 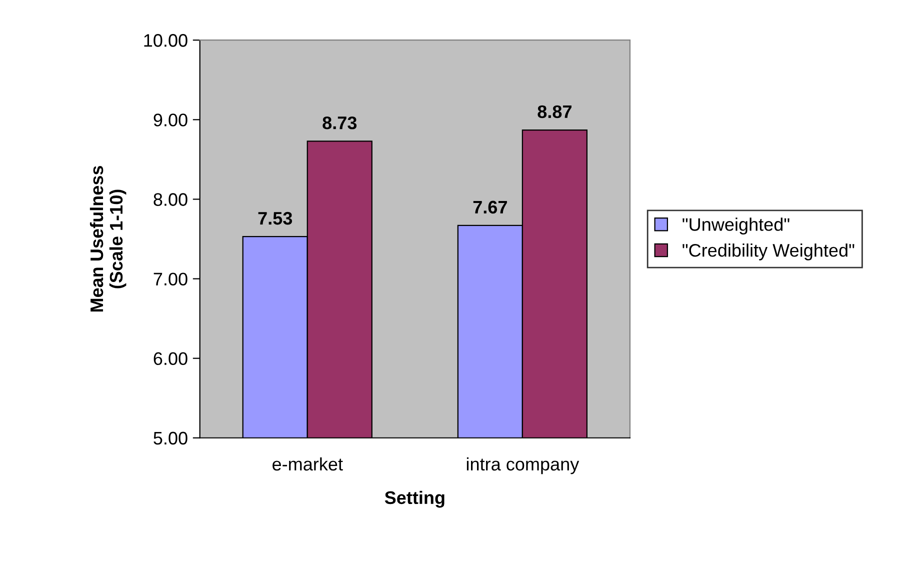 What do you see at coordinates (307, 464) in the screenshot?
I see `x-tick-label: e-market` at bounding box center [307, 464].